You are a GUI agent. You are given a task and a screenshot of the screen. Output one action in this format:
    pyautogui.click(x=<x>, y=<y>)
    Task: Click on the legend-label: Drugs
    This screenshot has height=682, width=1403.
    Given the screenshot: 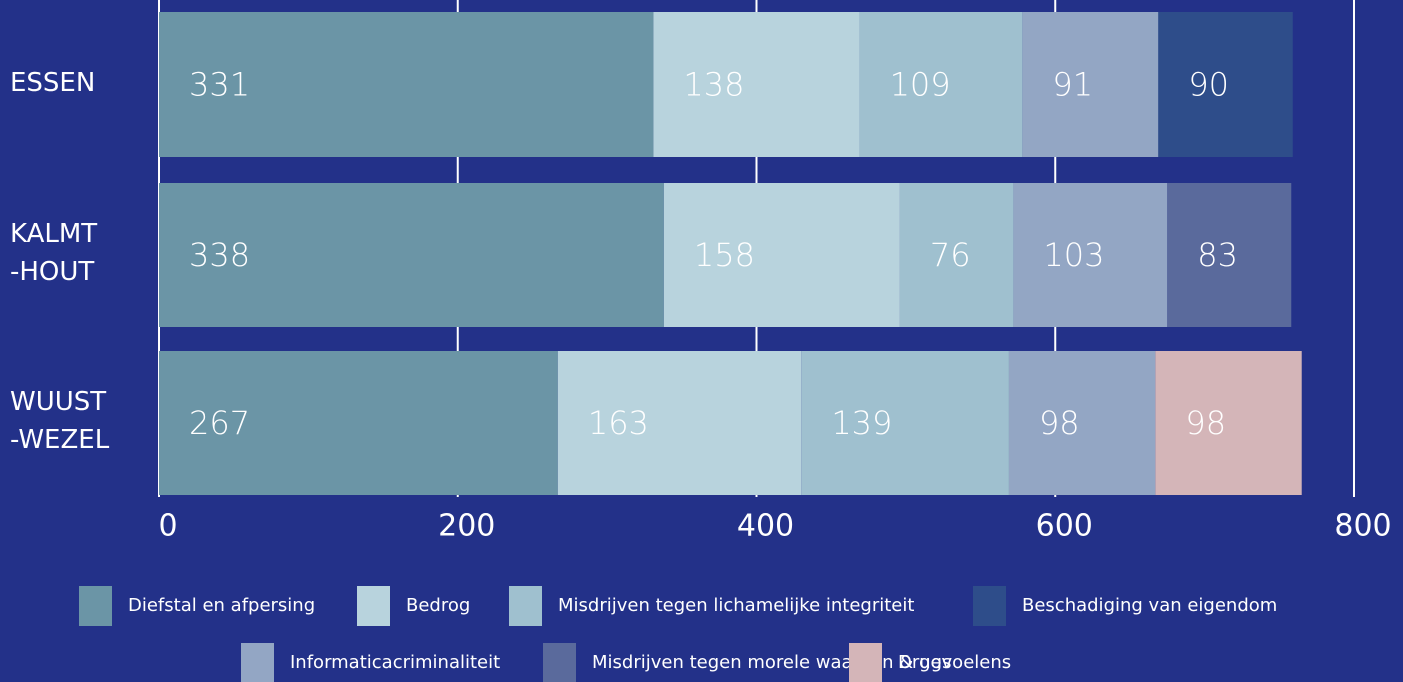 What is the action you would take?
    pyautogui.click(x=924, y=662)
    